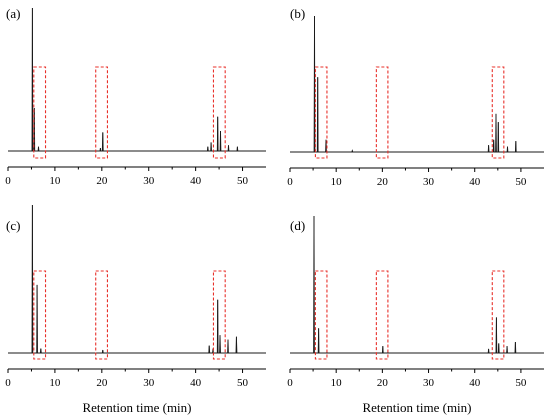  What do you see at coordinates (13, 13) in the screenshot?
I see `panel-label: (a)` at bounding box center [13, 13].